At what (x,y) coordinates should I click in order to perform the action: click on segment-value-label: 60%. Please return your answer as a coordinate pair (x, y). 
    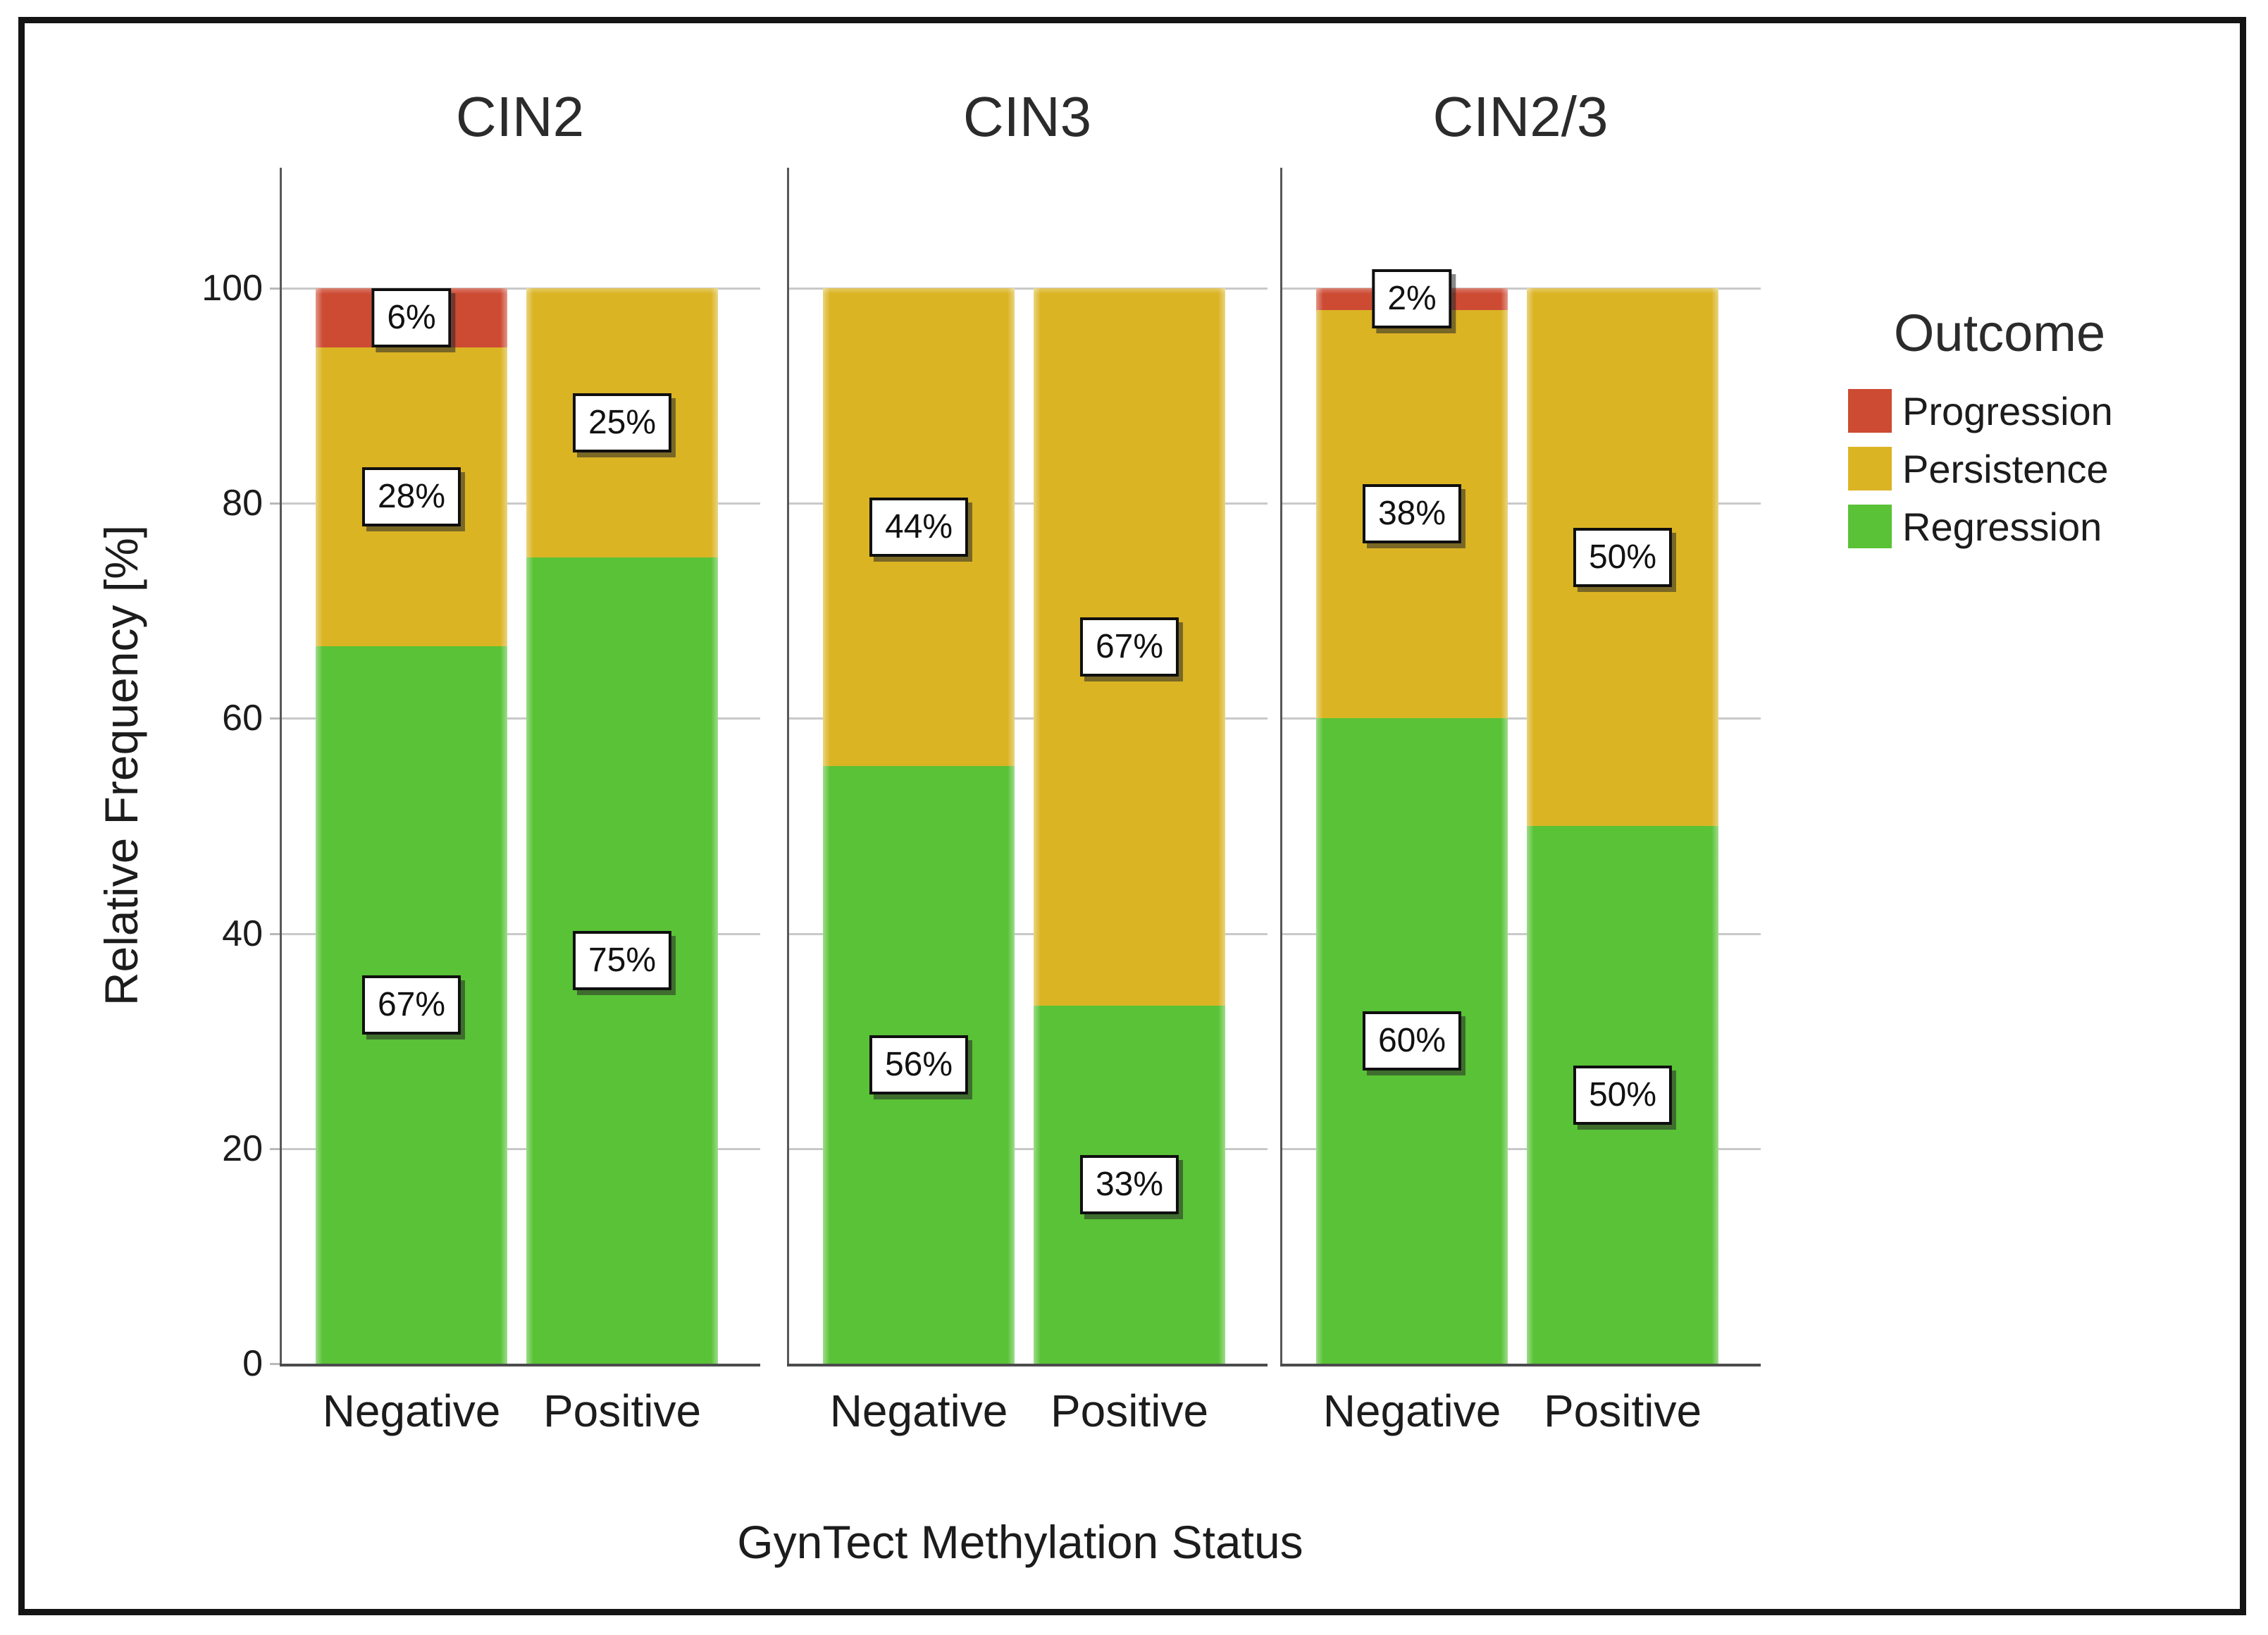
    Looking at the image, I should click on (1412, 1041).